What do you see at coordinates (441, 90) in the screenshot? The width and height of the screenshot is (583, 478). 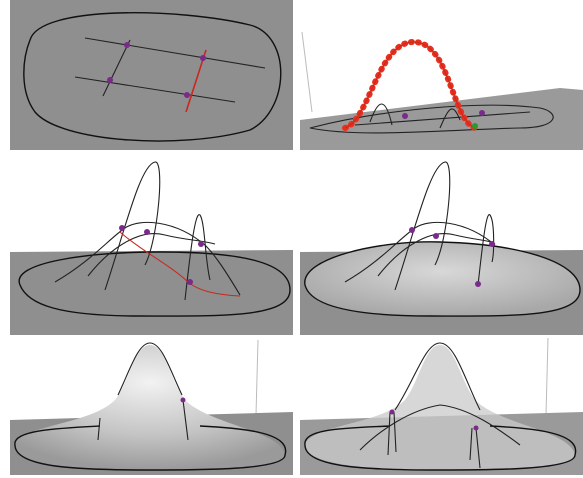 I see `panel-sketch-profile` at bounding box center [441, 90].